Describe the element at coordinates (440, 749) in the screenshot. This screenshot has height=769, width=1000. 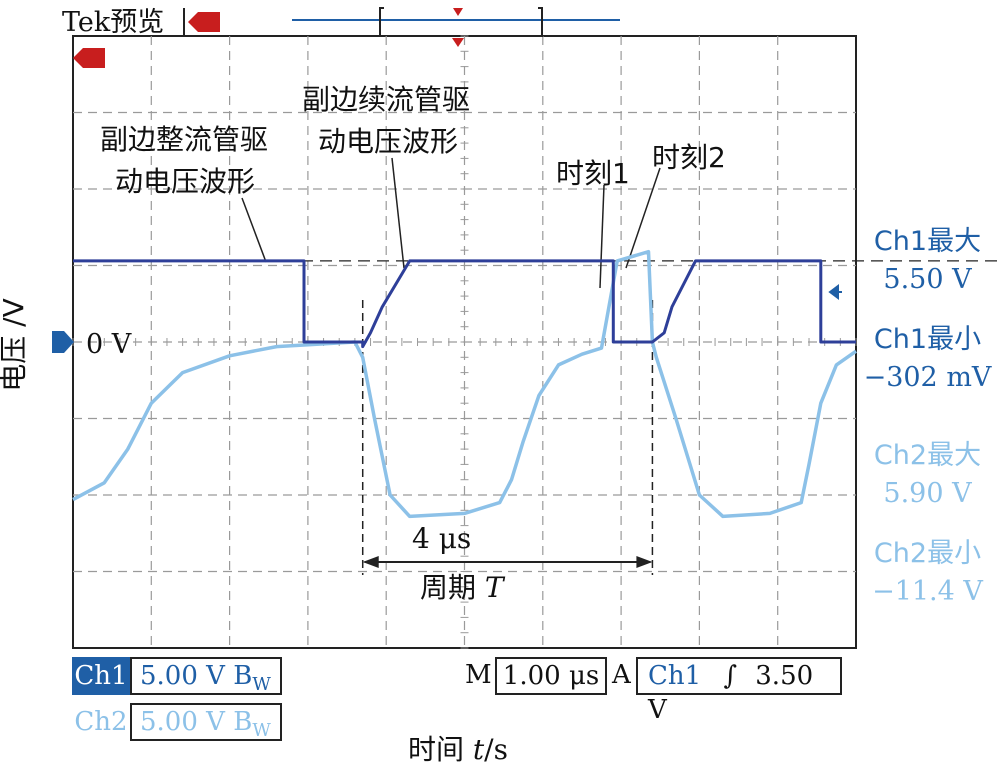
I see `x-axis-prefix: 时间` at that location.